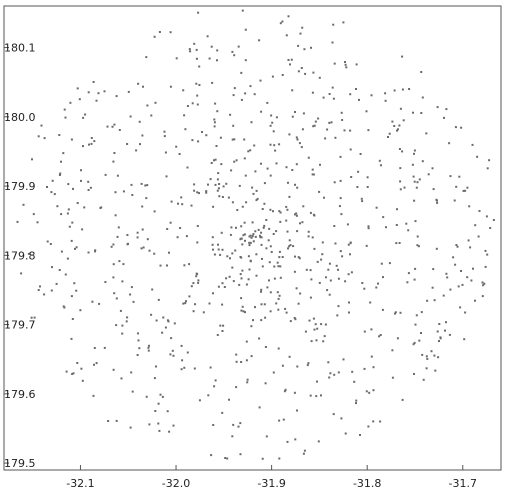 This screenshot has height=494, width=505. What do you see at coordinates (20, 394) in the screenshot?
I see `y-tick-label: 179.6` at bounding box center [20, 394].